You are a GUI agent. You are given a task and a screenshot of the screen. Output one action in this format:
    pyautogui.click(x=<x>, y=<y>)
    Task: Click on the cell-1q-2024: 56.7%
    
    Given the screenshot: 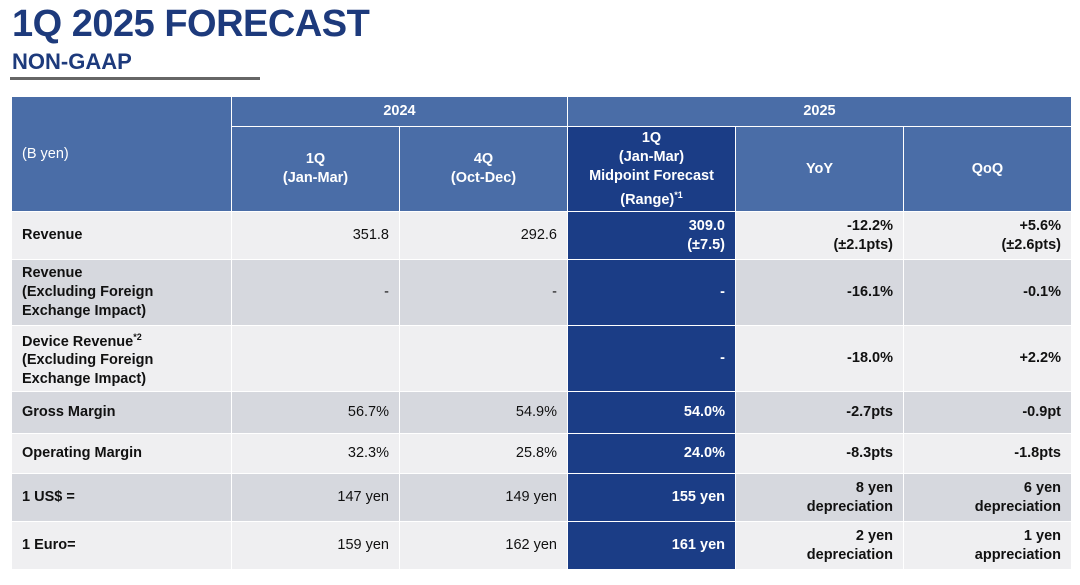 What is the action you would take?
    pyautogui.click(x=315, y=412)
    